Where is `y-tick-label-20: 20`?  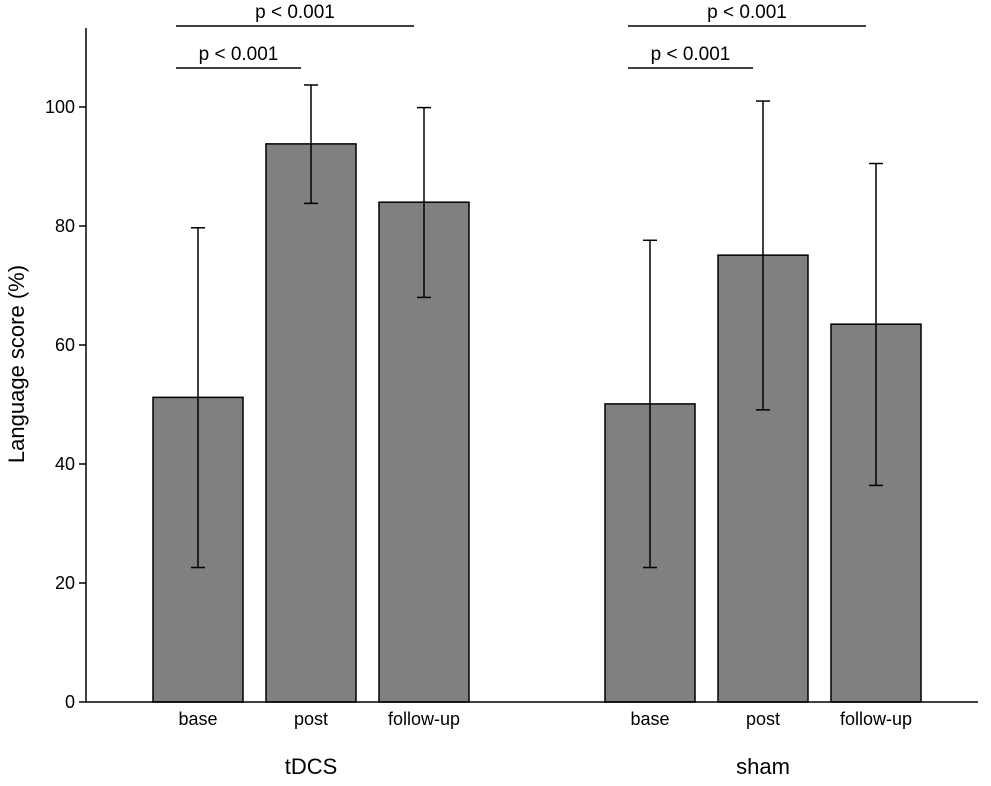 y-tick-label-20: 20 is located at coordinates (65, 583).